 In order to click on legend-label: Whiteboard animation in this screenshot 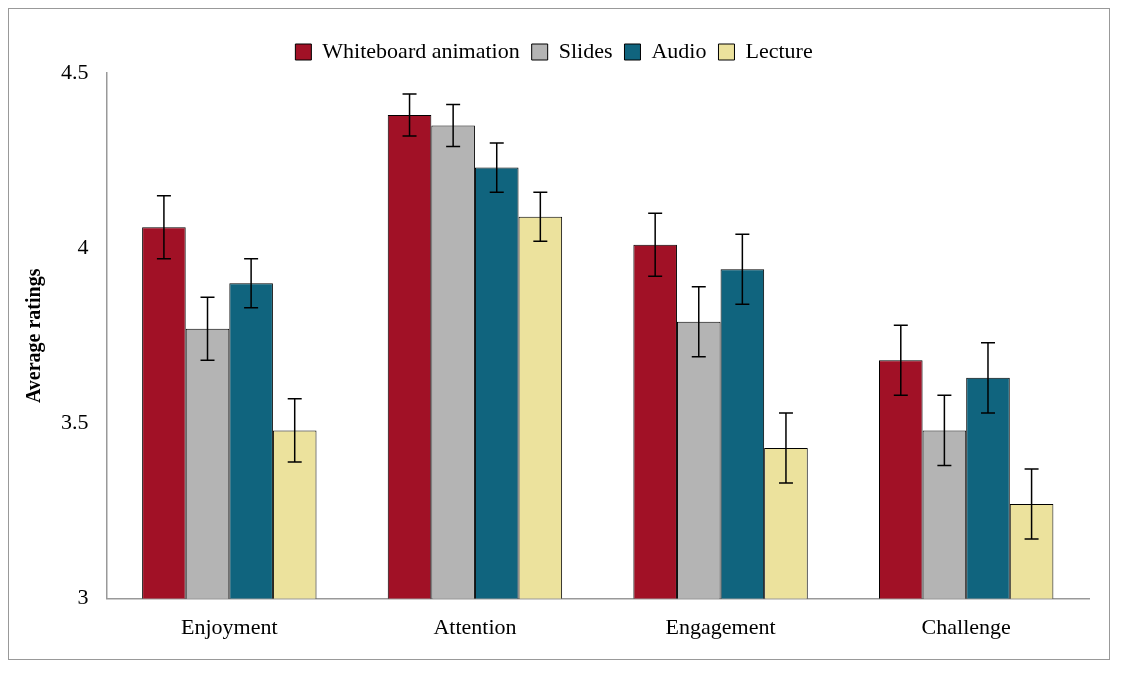, I will do `click(421, 50)`.